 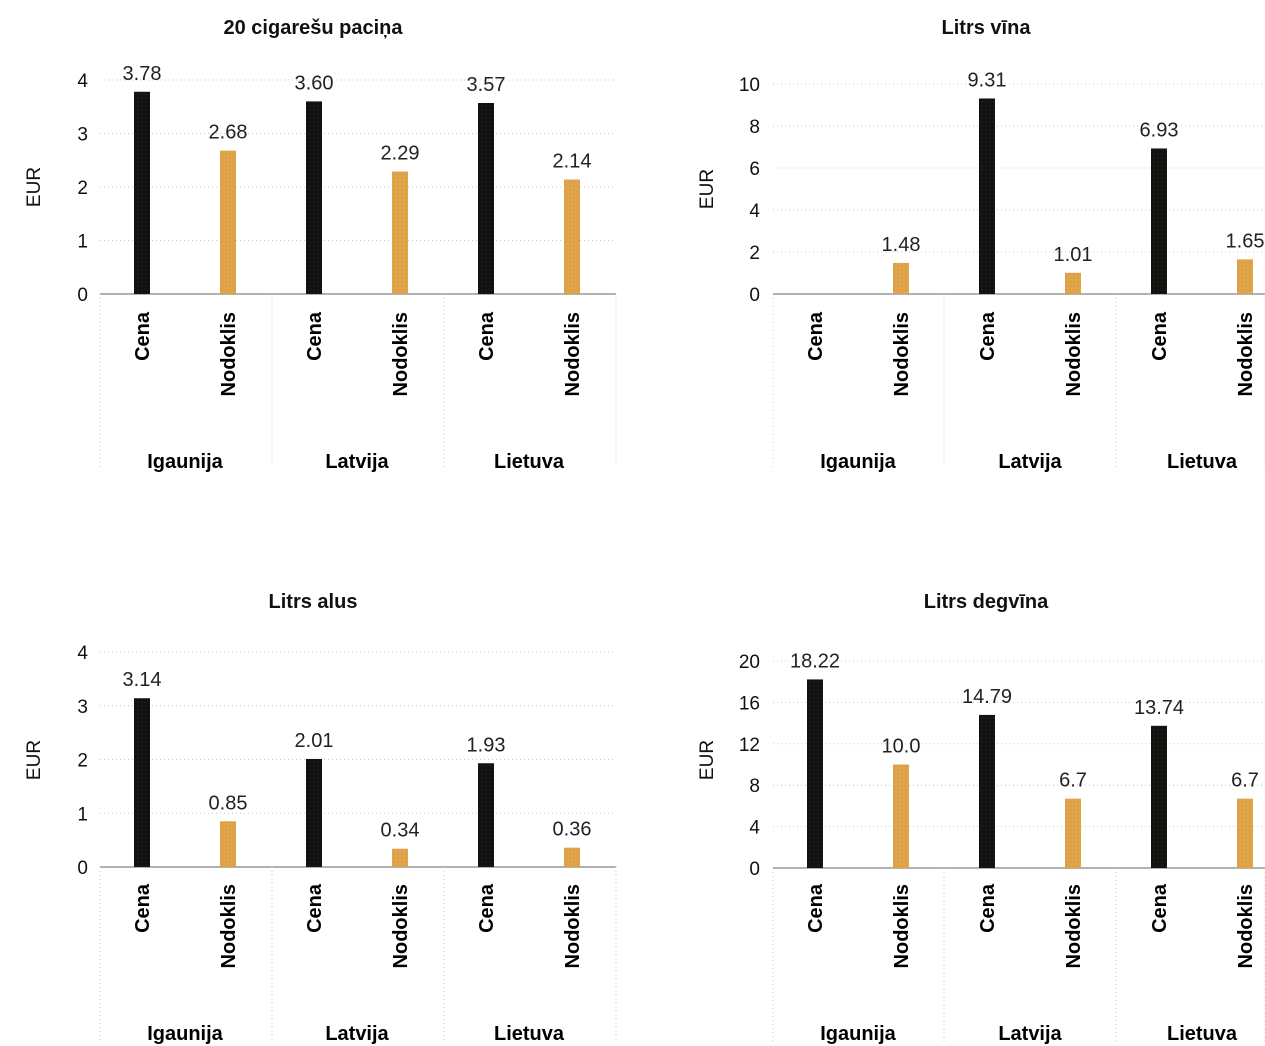 What do you see at coordinates (1159, 708) in the screenshot?
I see `data-label: 13.74` at bounding box center [1159, 708].